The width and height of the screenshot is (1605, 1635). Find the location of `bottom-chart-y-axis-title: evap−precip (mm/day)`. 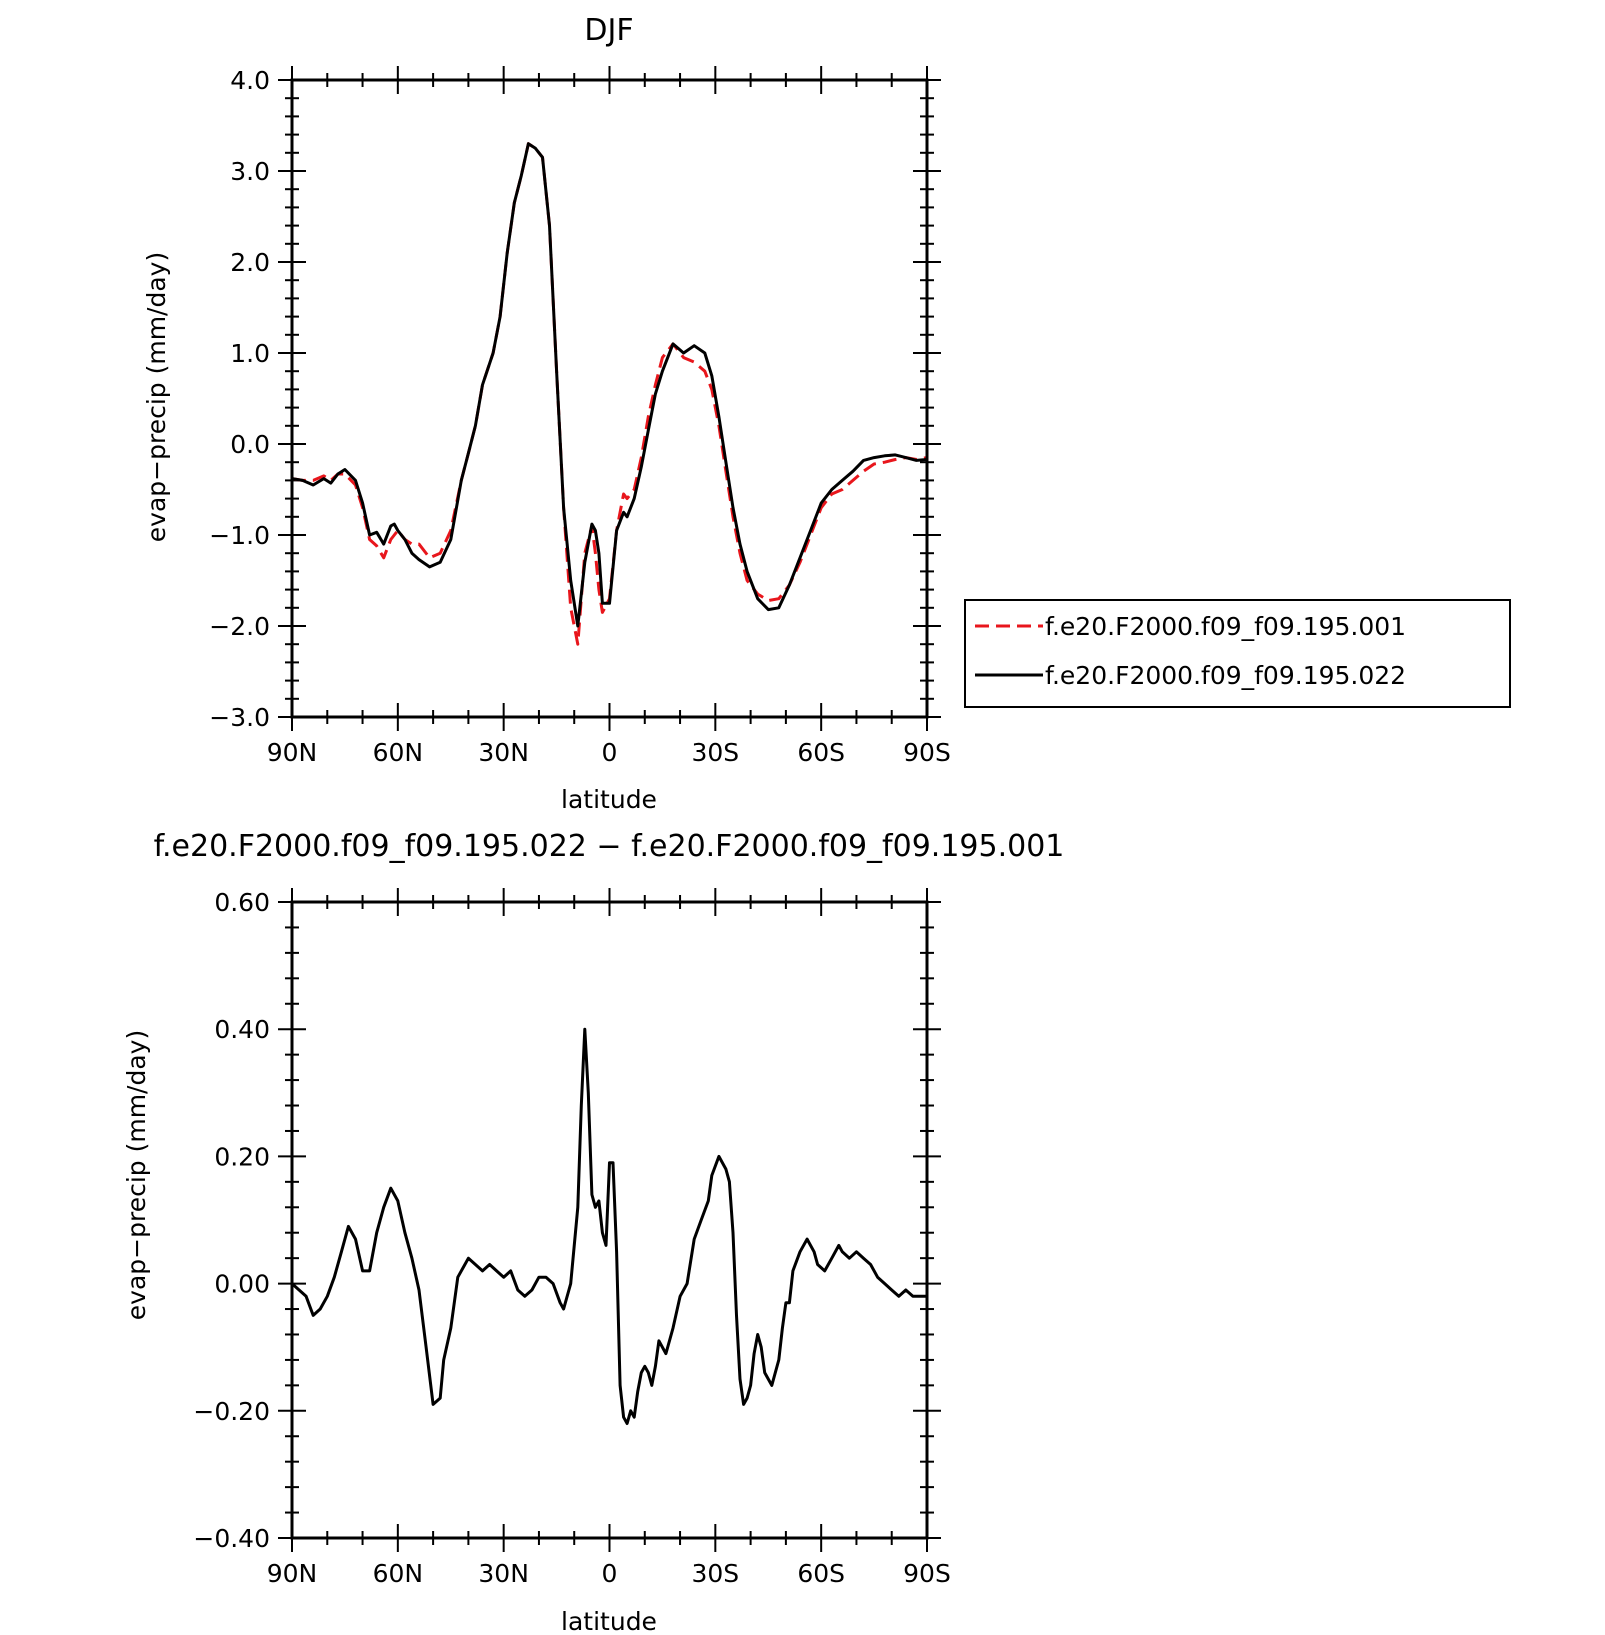

bottom-chart-y-axis-title: evap−precip (mm/day) is located at coordinates (136, 1175).